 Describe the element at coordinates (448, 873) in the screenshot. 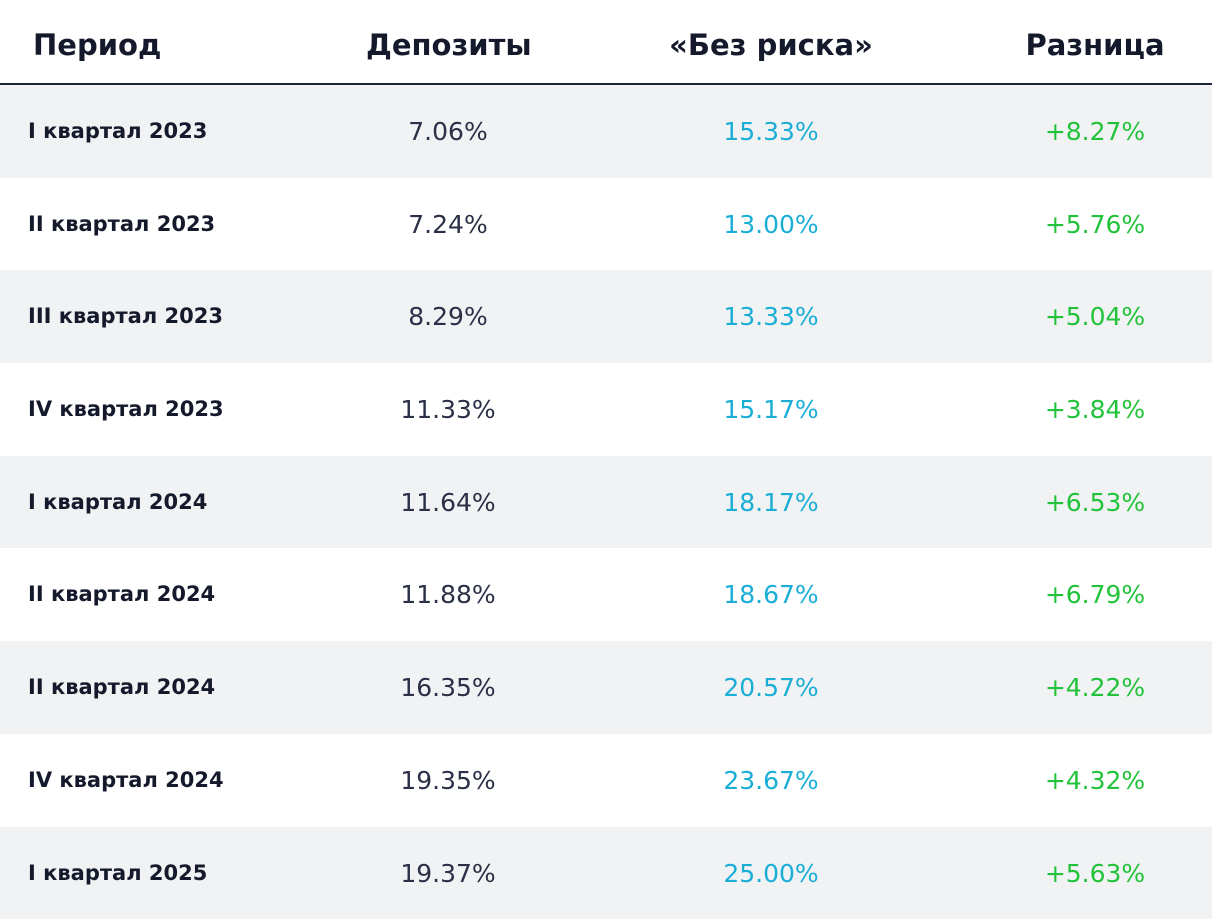

I see `row-deposits: 19.37%` at that location.